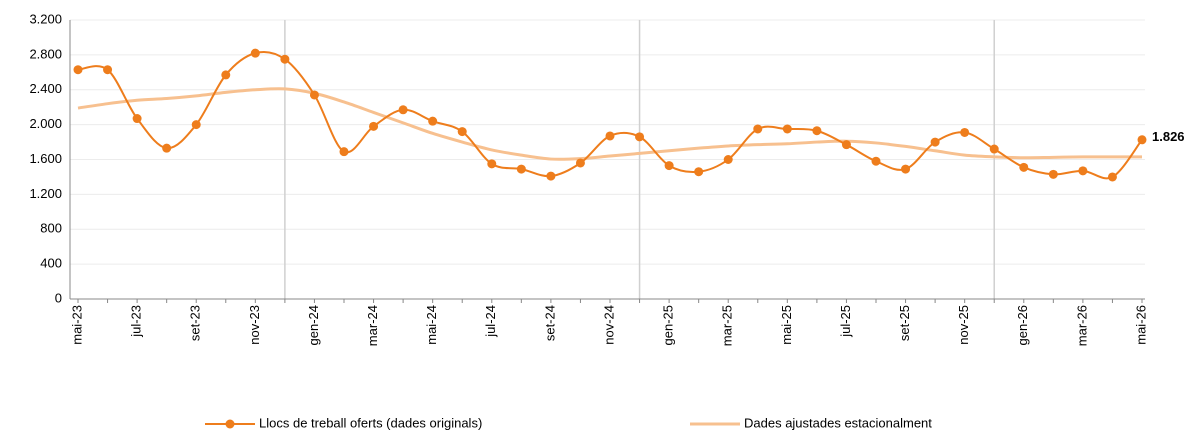 The width and height of the screenshot is (1199, 439). Describe the element at coordinates (230, 424) in the screenshot. I see `legend-marker` at that location.